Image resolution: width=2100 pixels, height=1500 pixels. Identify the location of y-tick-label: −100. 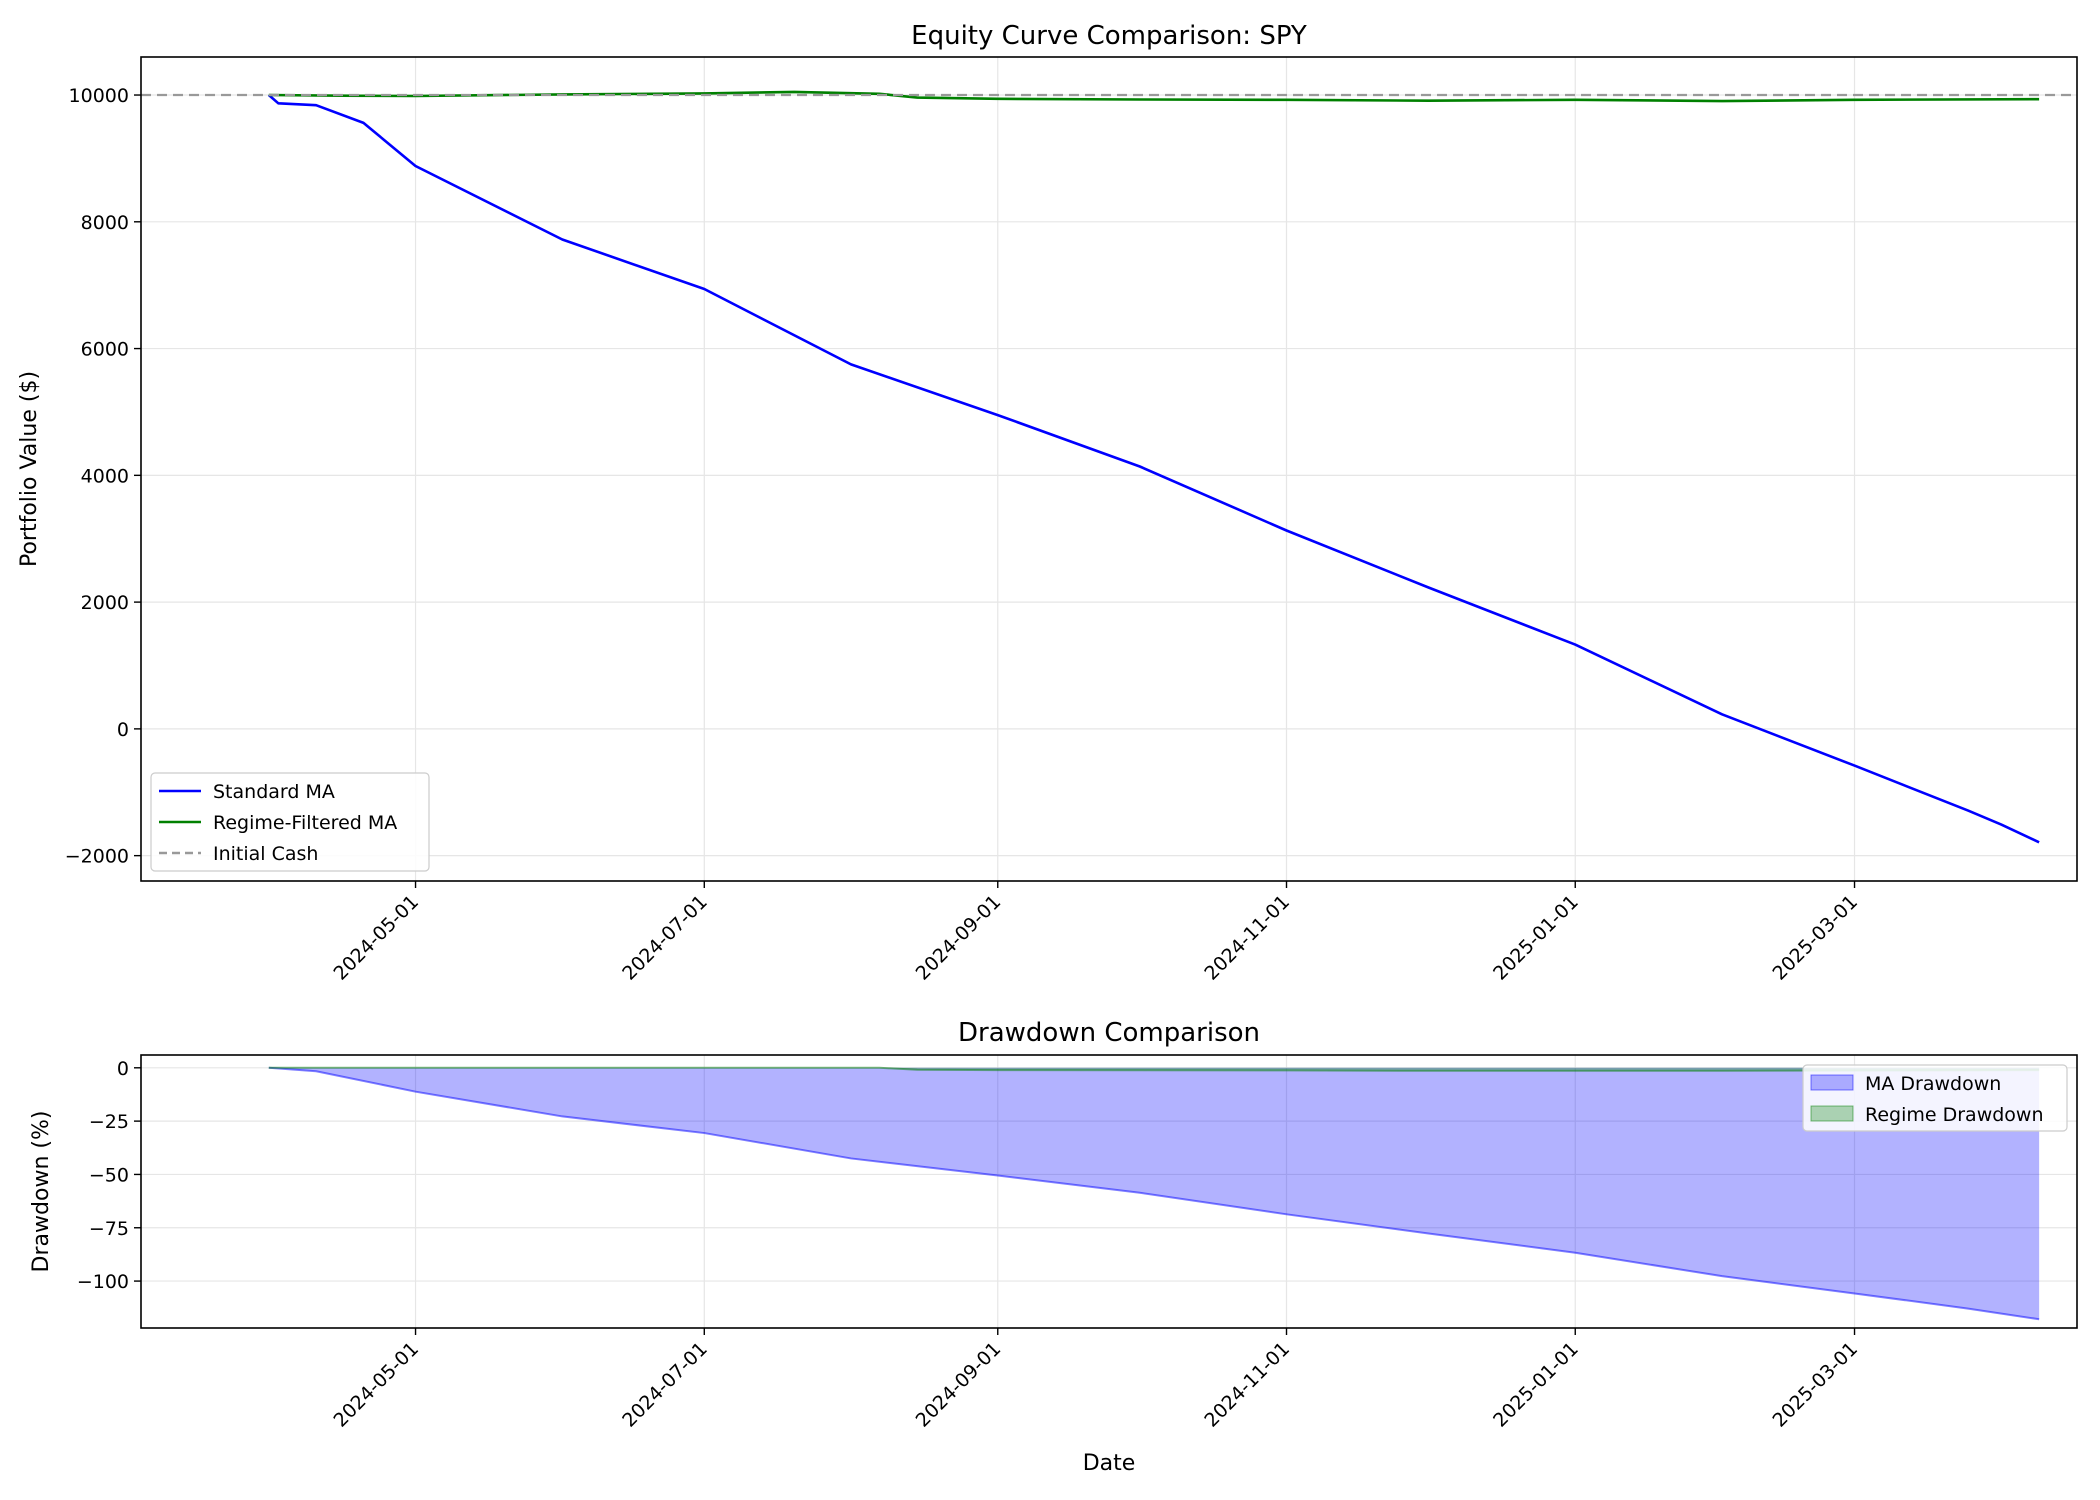
(103, 1282).